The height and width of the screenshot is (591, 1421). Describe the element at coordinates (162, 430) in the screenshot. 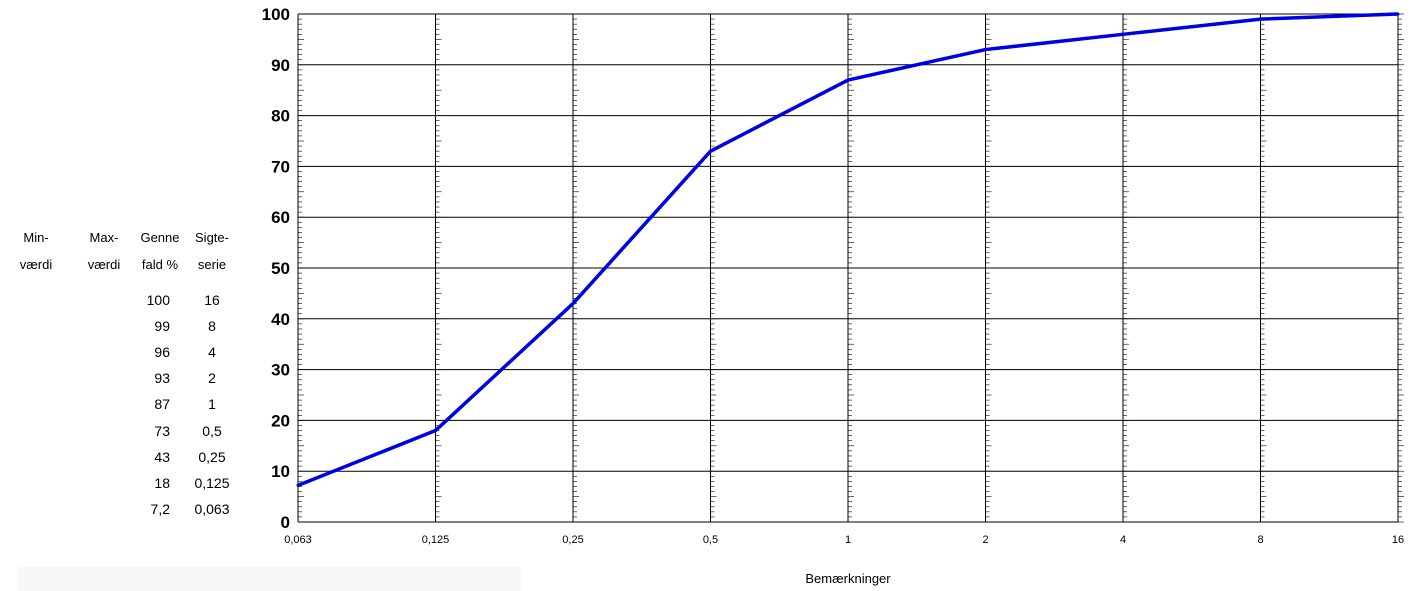

I see `table-cell-pct: 73` at that location.